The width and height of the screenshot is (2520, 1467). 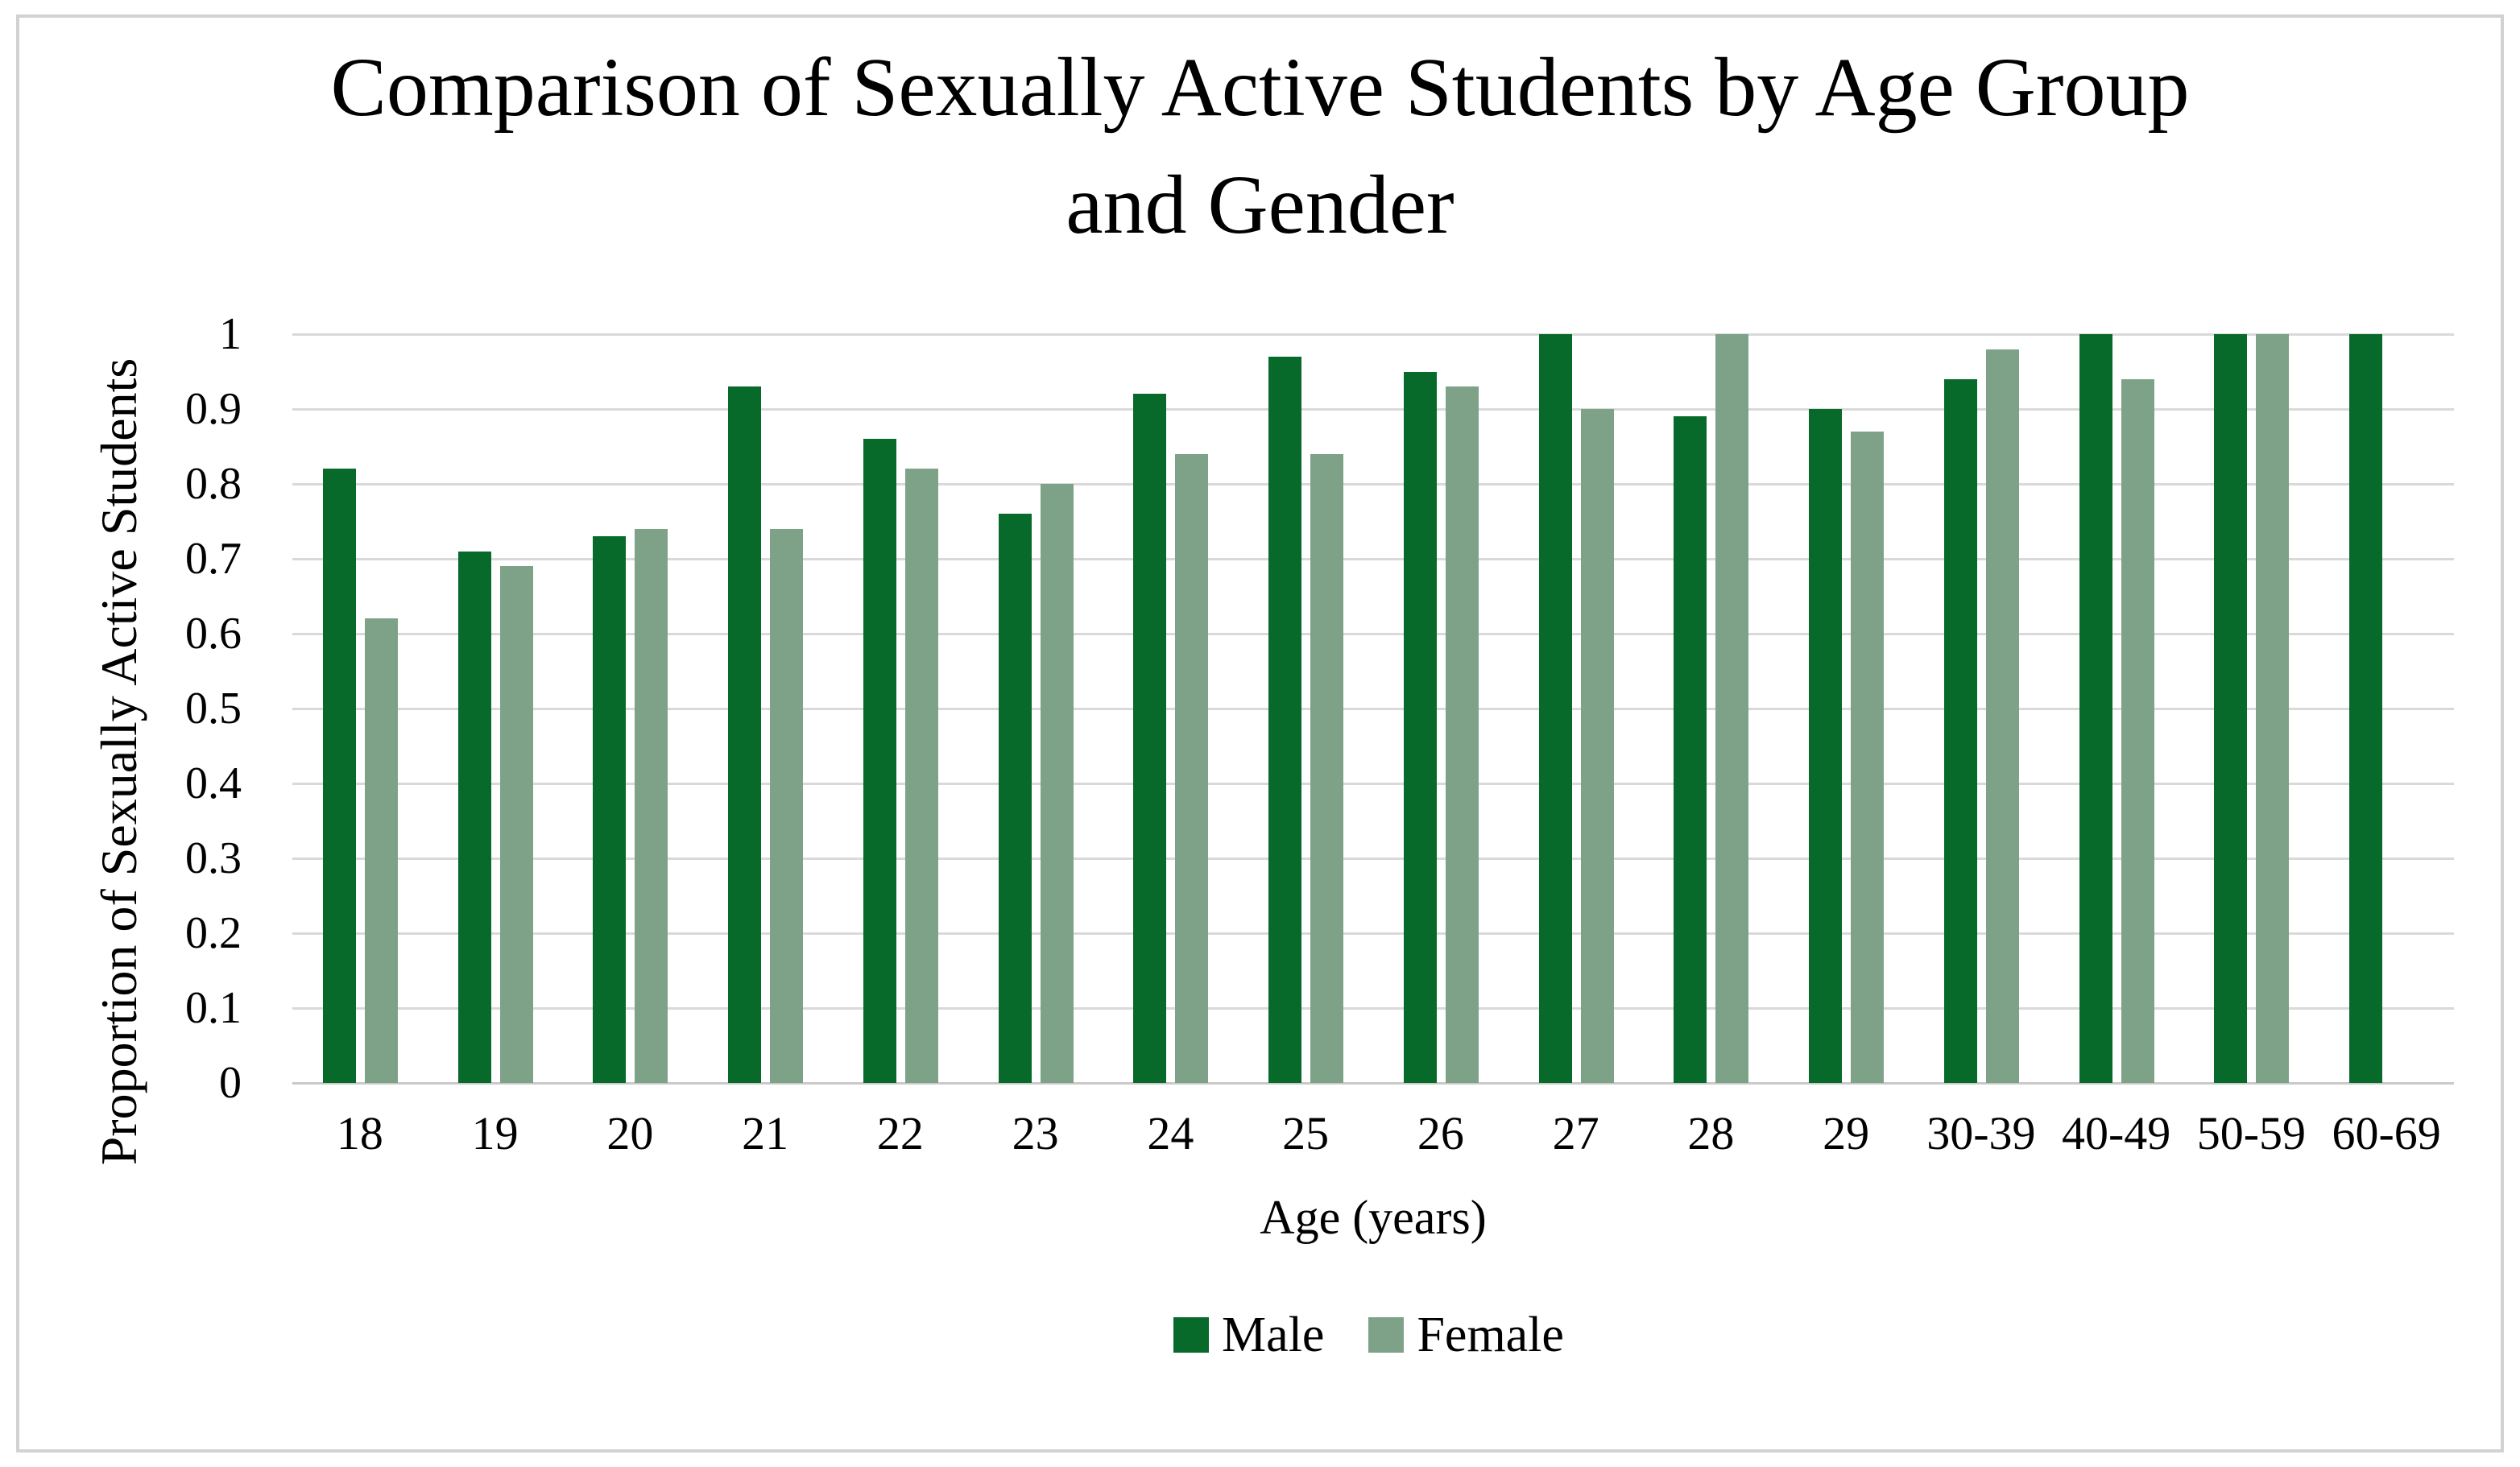 I want to click on y-tick-1: 1, so click(x=230, y=334).